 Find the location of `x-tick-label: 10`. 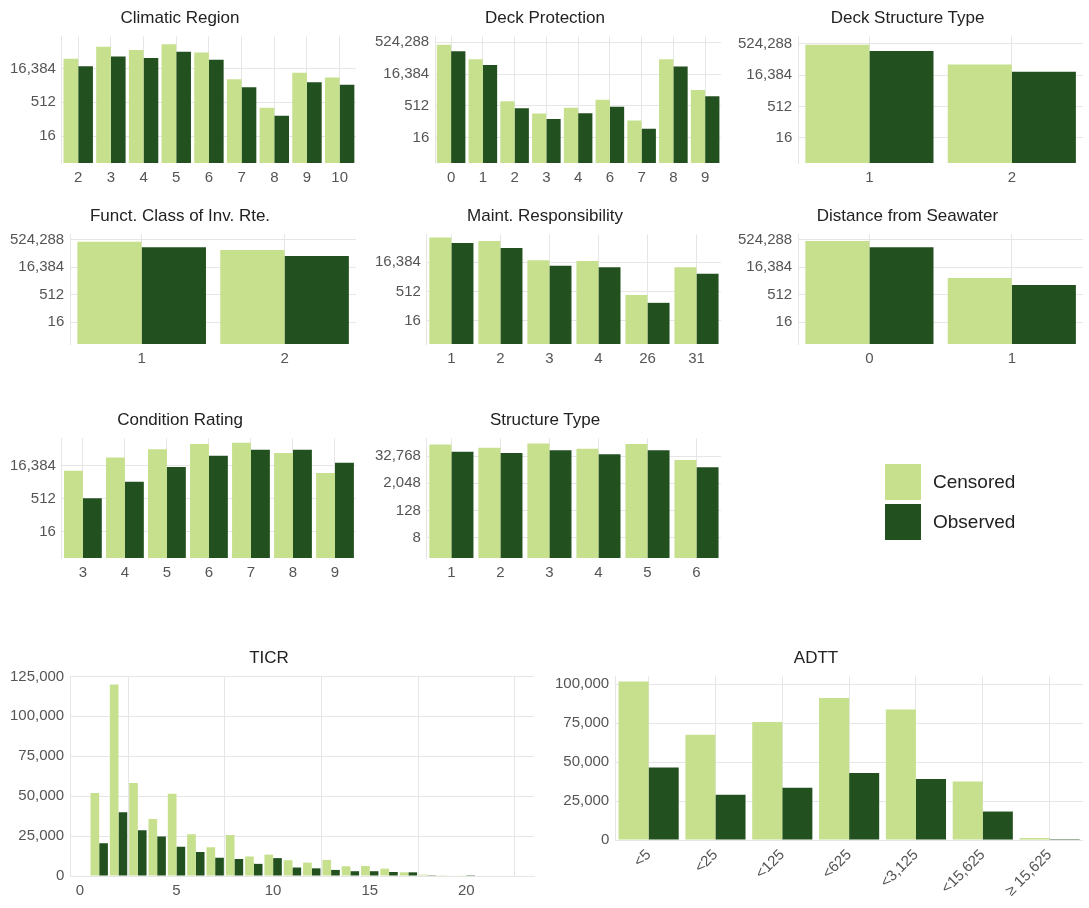

x-tick-label: 10 is located at coordinates (339, 177).